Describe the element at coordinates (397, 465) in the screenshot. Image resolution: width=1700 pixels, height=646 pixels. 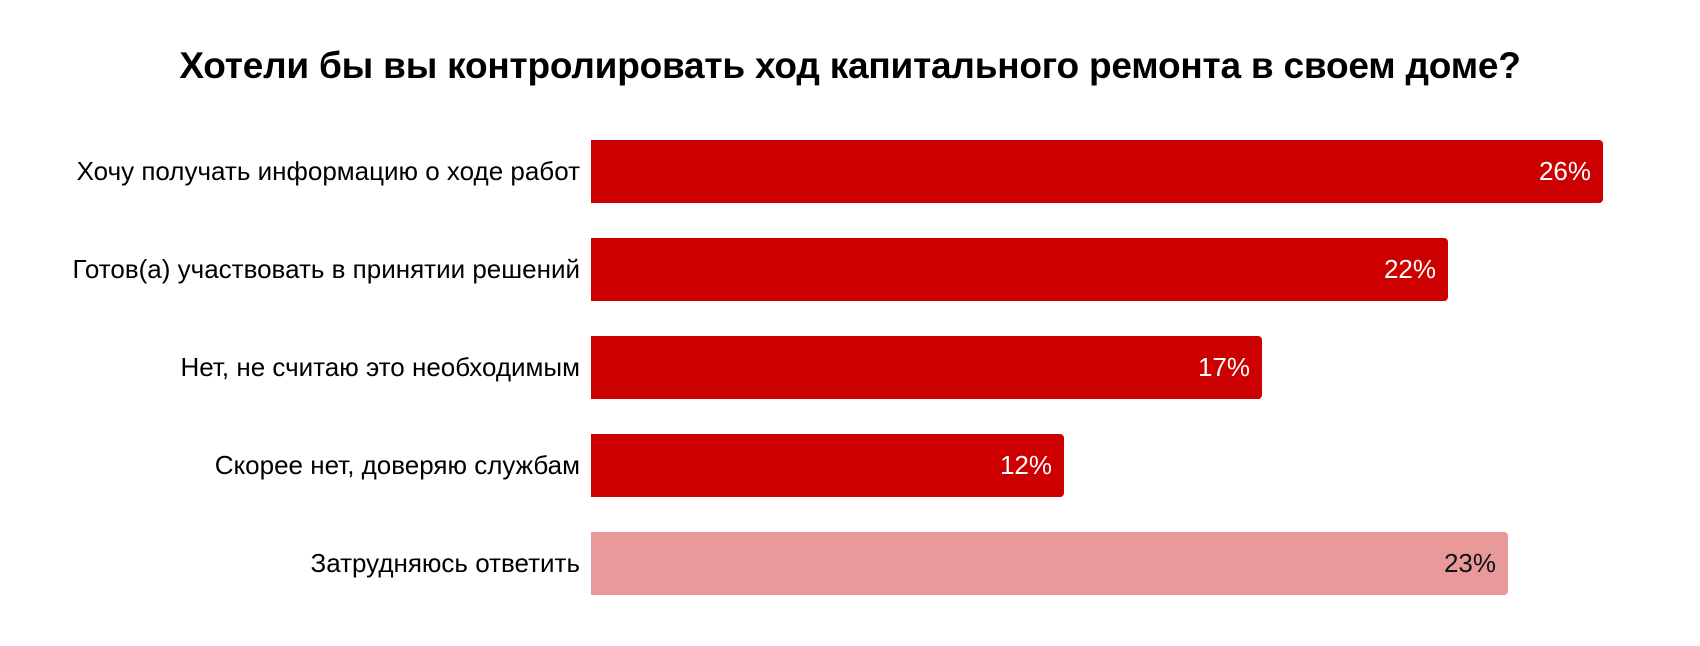
I see `category-label: Скорее нет, доверяю службам` at that location.